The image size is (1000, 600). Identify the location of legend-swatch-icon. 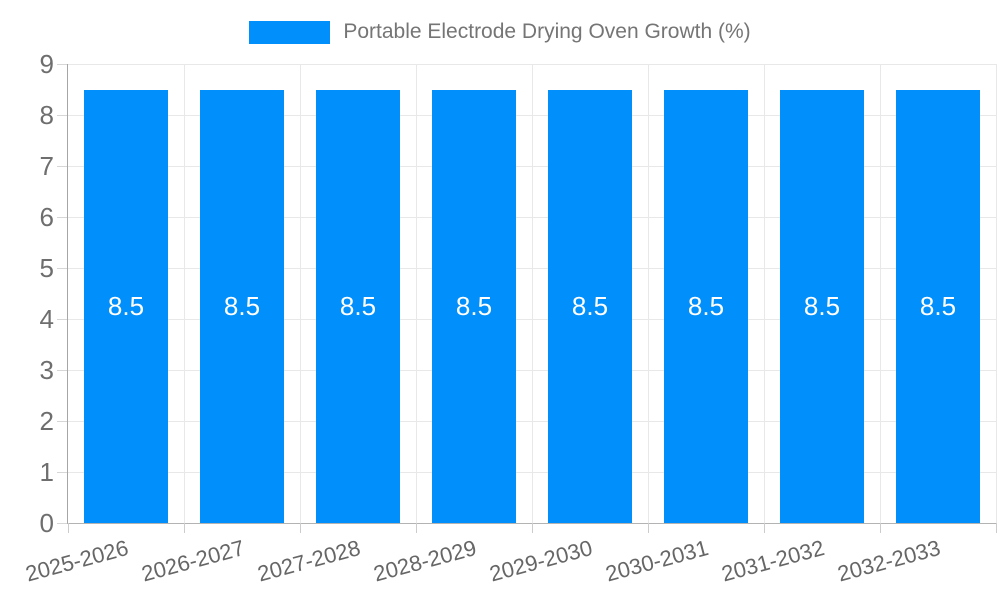
(290, 32).